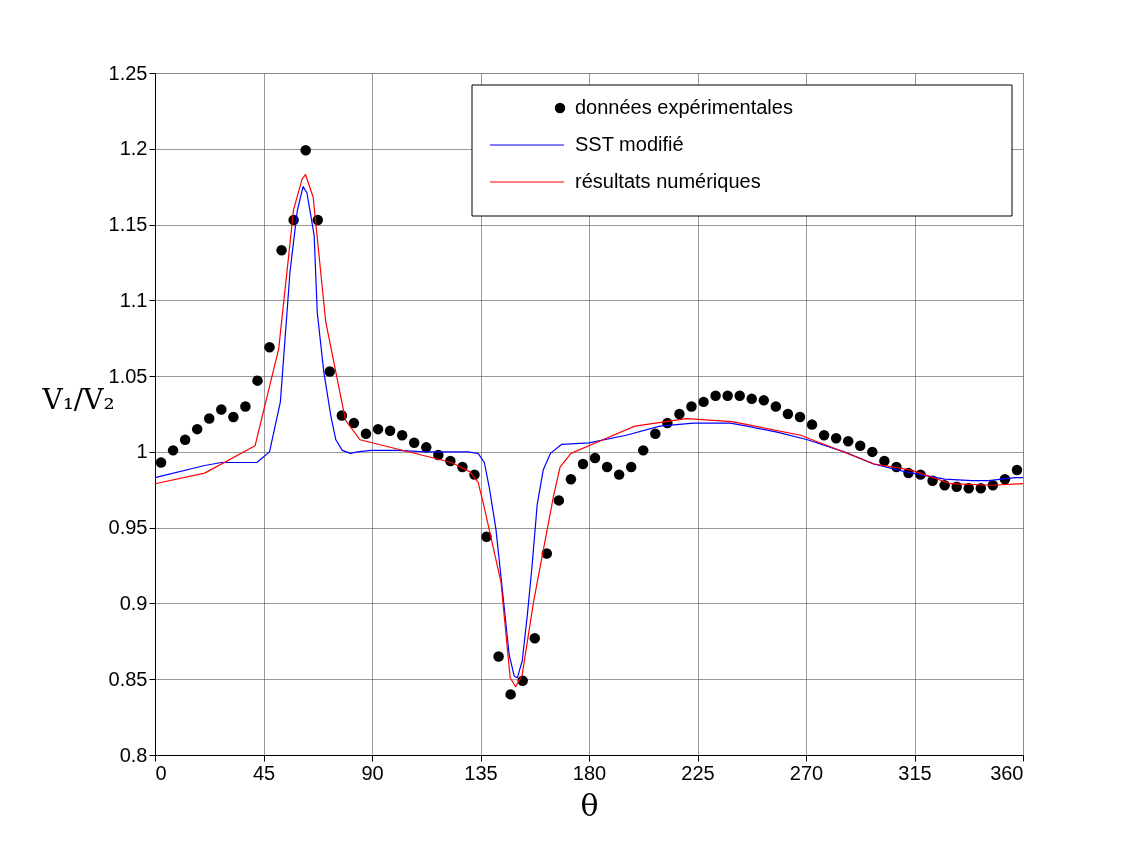  Describe the element at coordinates (629, 144) in the screenshot. I see `legend-label: SST modifié` at that location.